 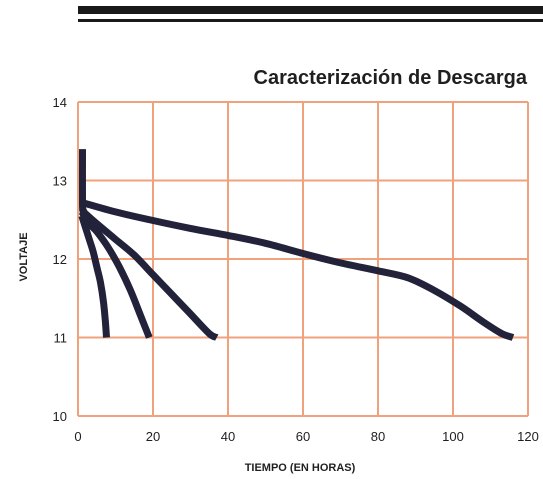 I want to click on y-axis-label: VOLTAJE, so click(x=24, y=256).